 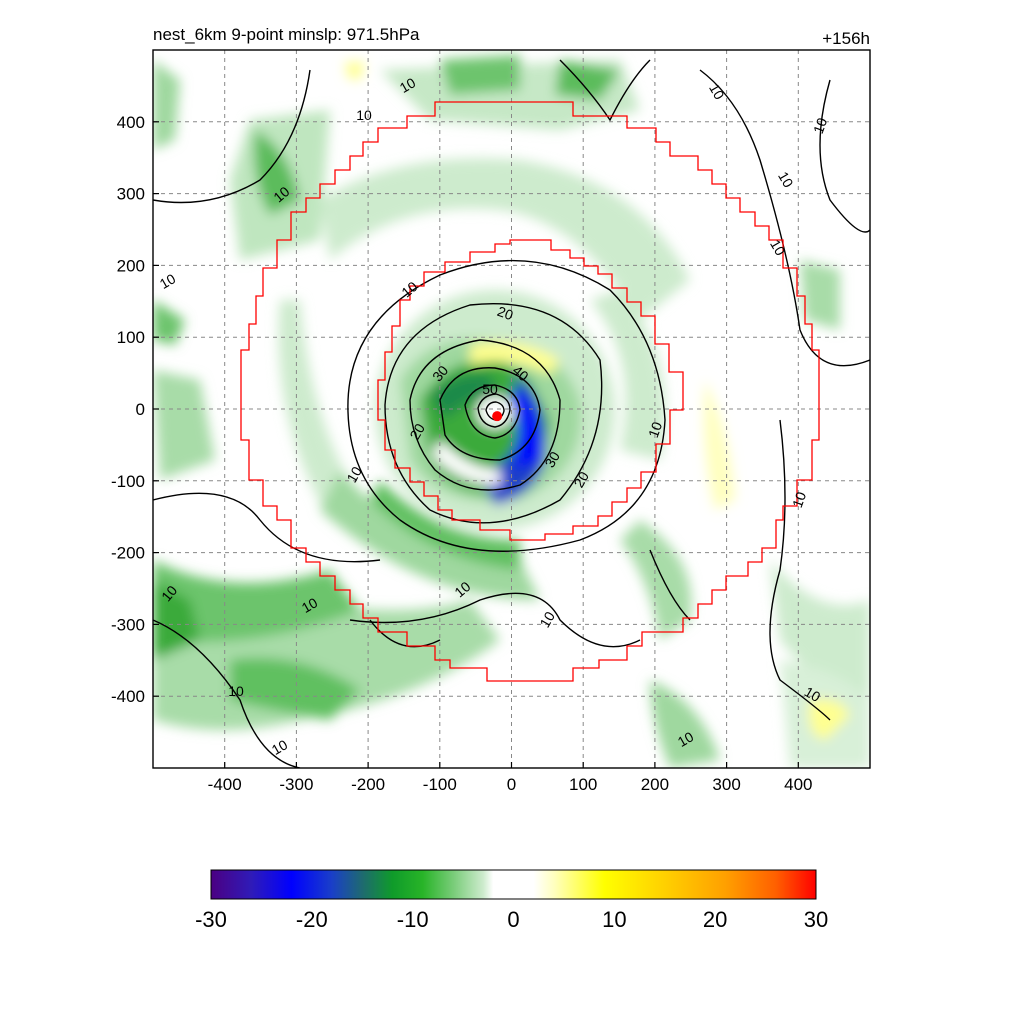 I want to click on y-tick-label: 400, so click(x=131, y=122).